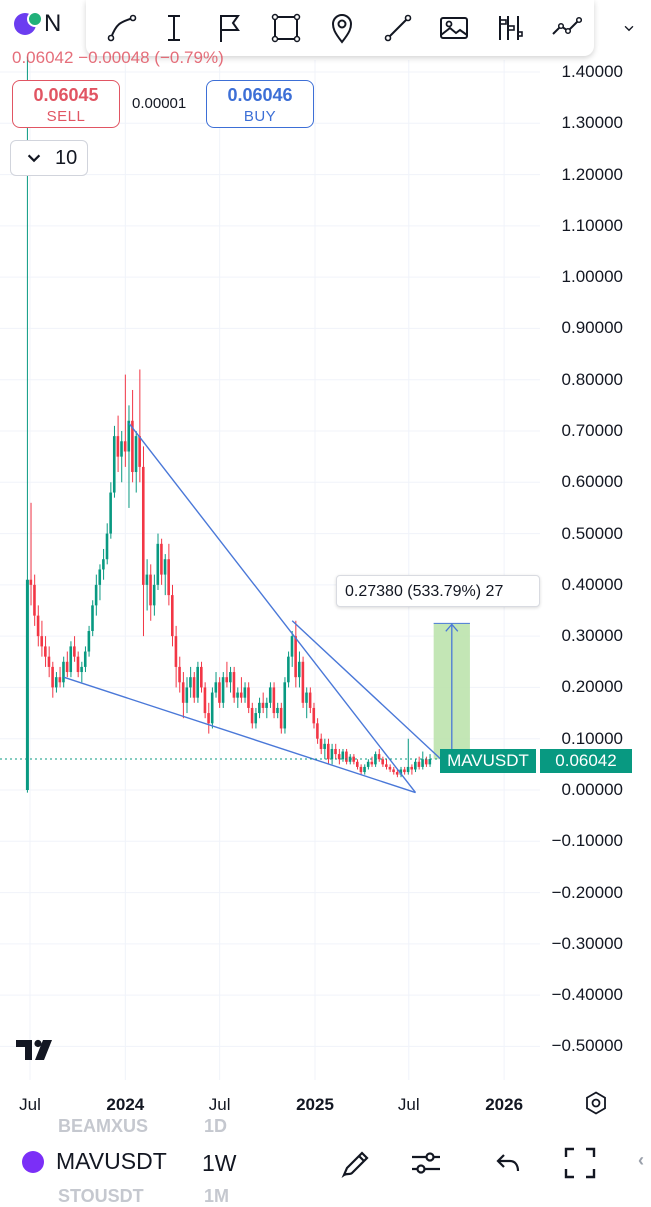 This screenshot has height=1207, width=651. What do you see at coordinates (592, 738) in the screenshot?
I see `price-axis-label: 0.10000` at bounding box center [592, 738].